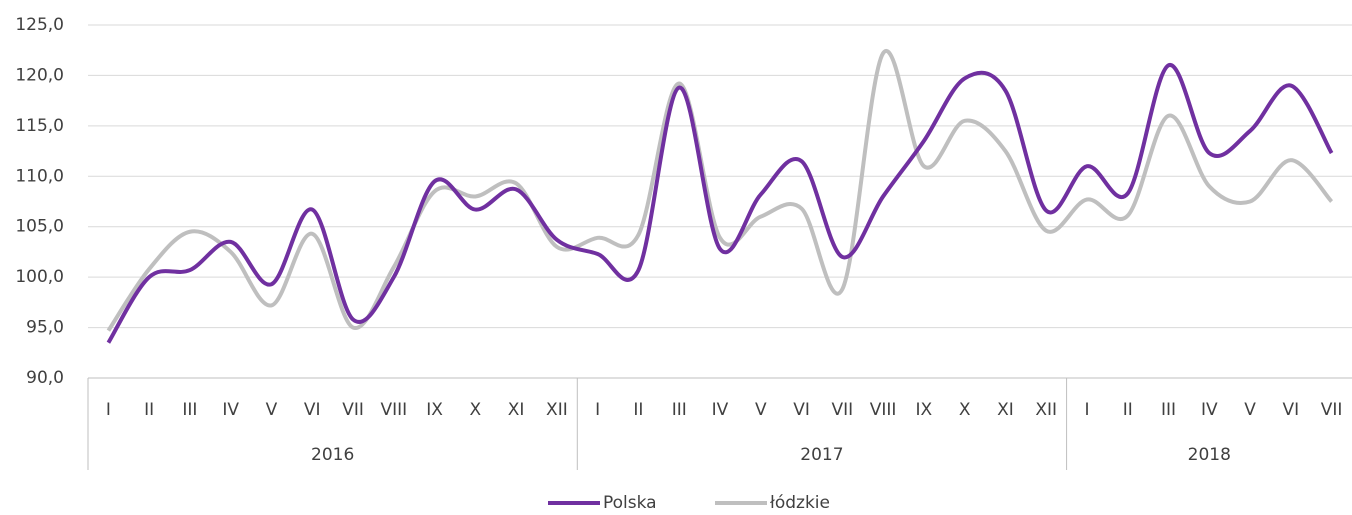 This screenshot has width=1352, height=515. Describe the element at coordinates (332, 455) in the screenshot. I see `group-label: 2016` at that location.